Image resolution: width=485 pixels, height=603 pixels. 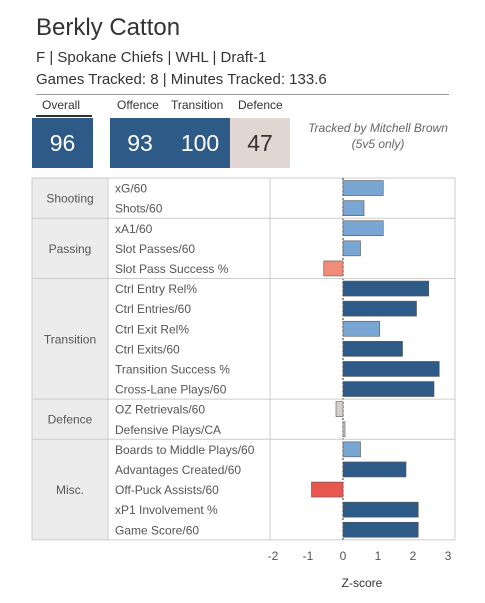 What do you see at coordinates (167, 490) in the screenshot?
I see `metric-label: Off-Puck Assists/60` at bounding box center [167, 490].